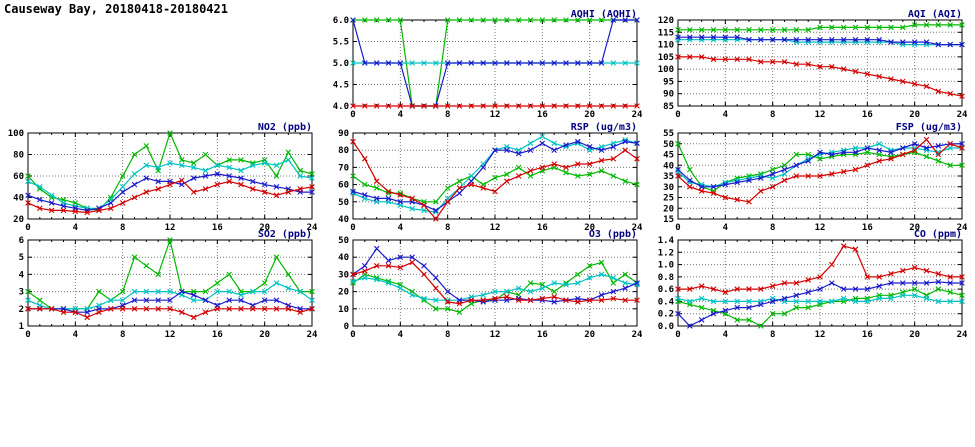  What do you see at coordinates (343, 275) in the screenshot?
I see `y-tick-label: 30` at bounding box center [343, 275].